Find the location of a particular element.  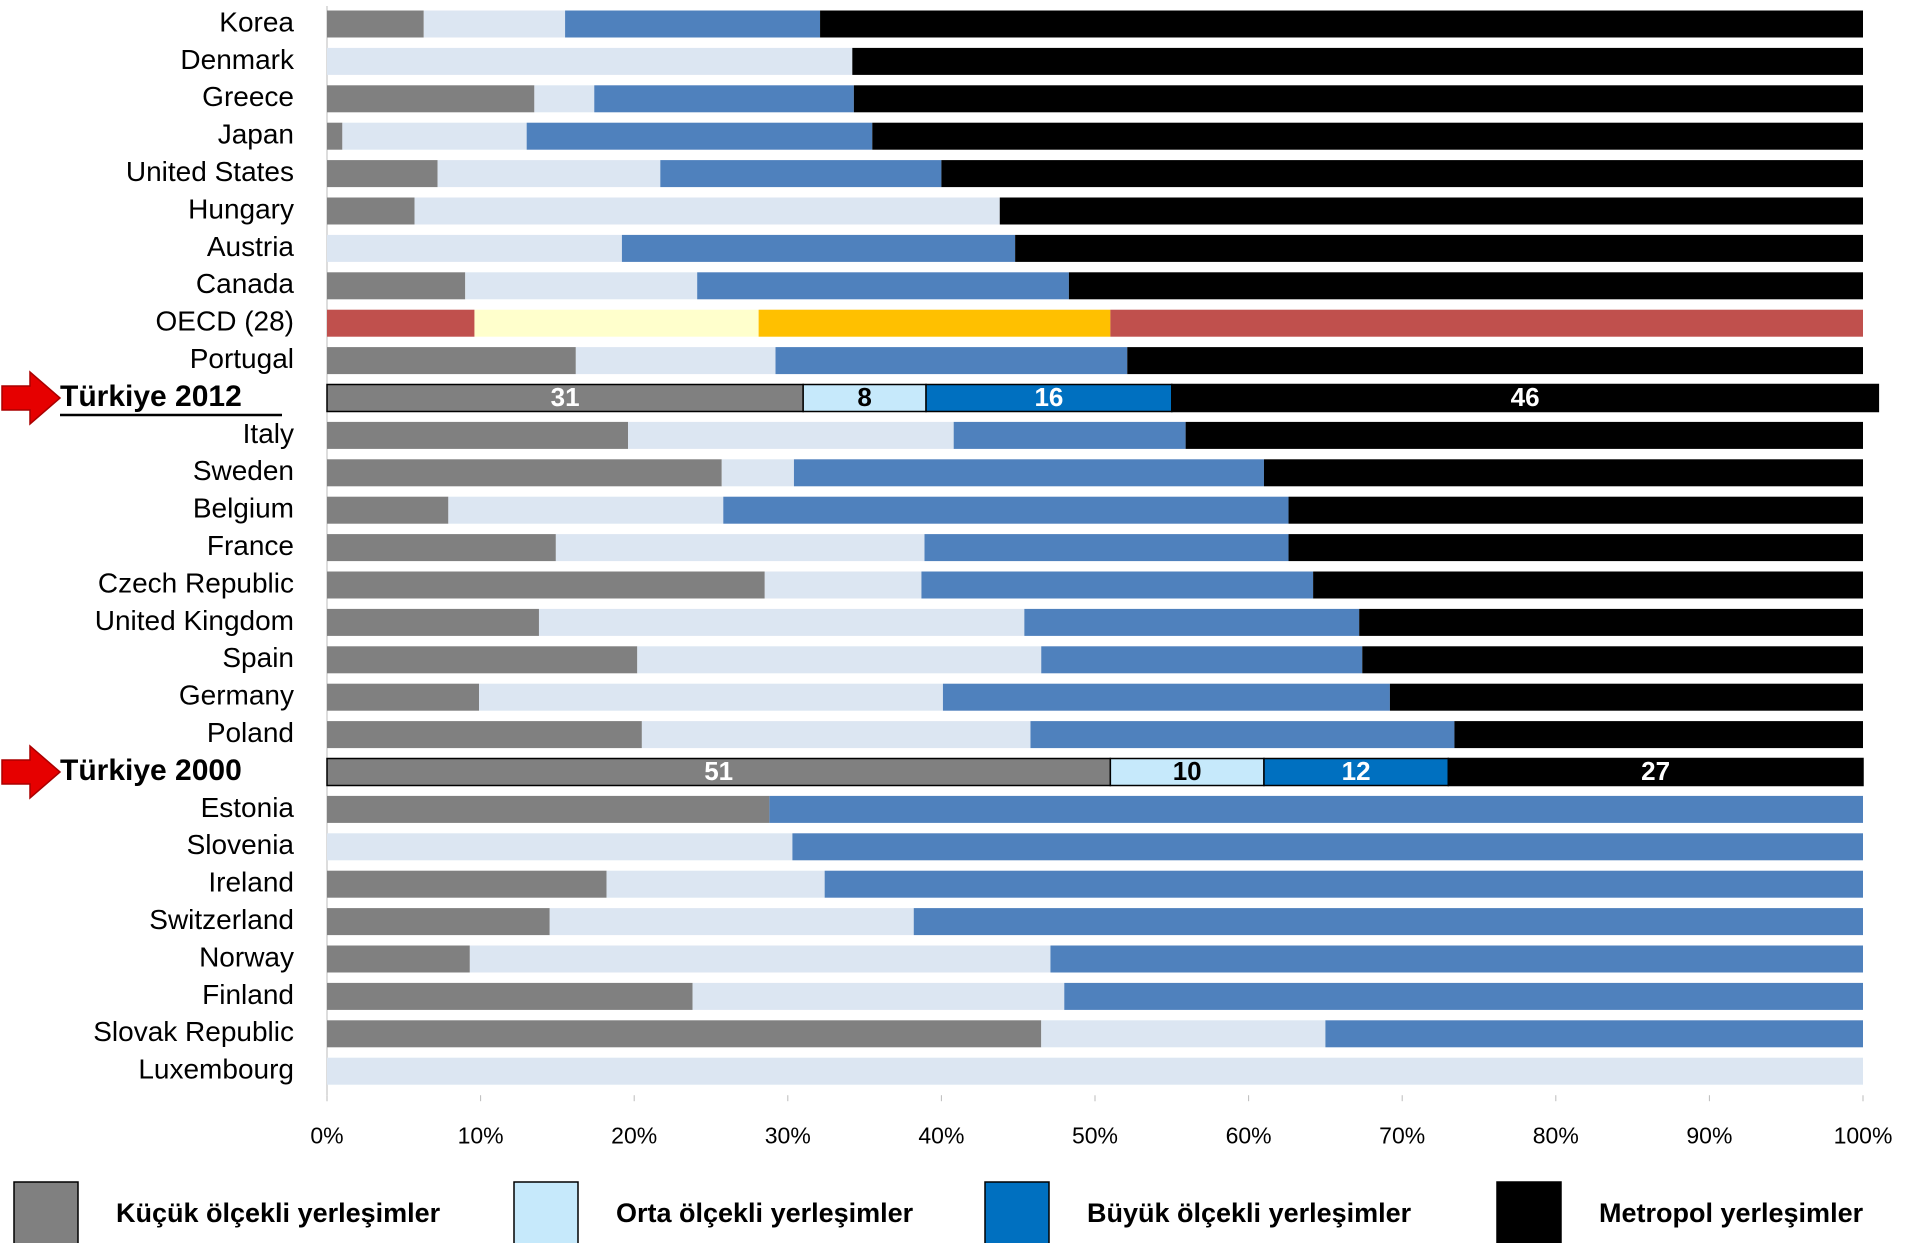

category-label: Estonia is located at coordinates (248, 807).